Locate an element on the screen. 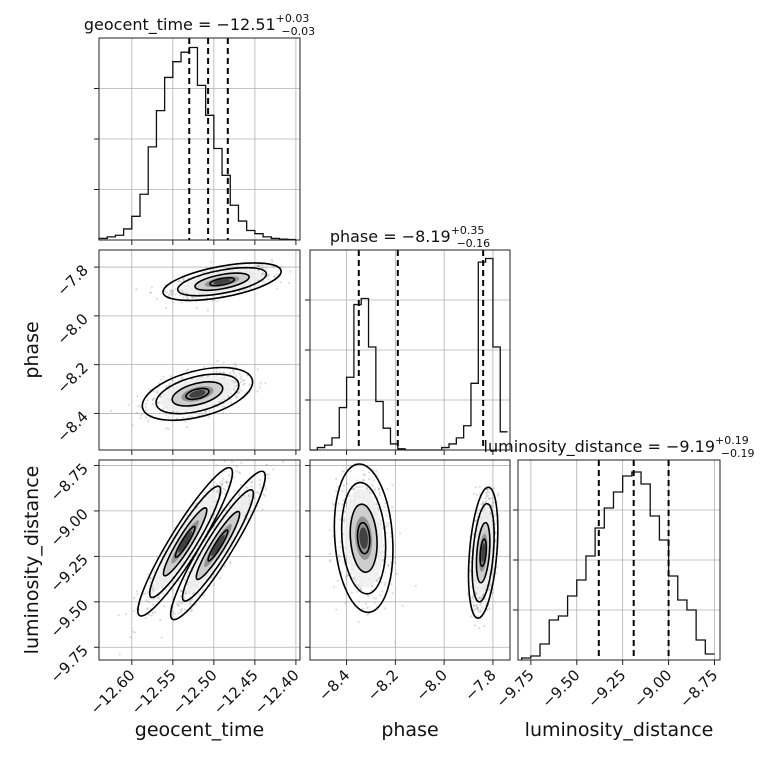  x-tick-label: −12.45 is located at coordinates (236, 692).